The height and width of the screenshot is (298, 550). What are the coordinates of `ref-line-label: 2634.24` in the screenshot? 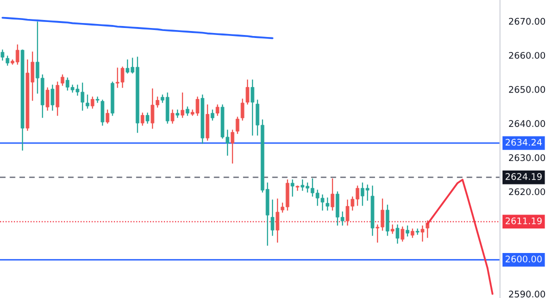 It's located at (524, 142).